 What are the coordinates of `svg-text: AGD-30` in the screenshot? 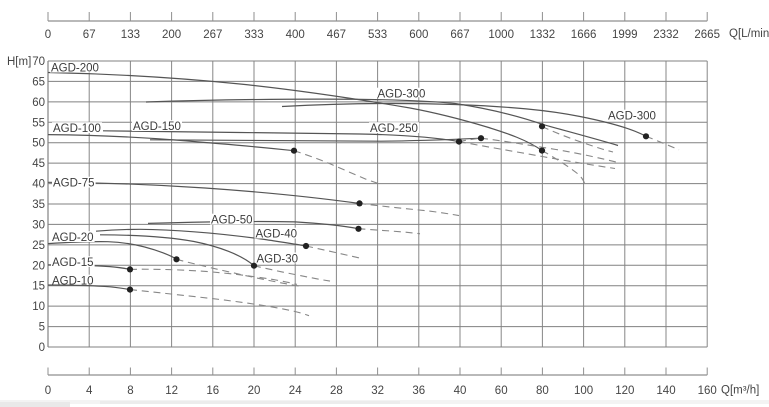 It's located at (278, 259).